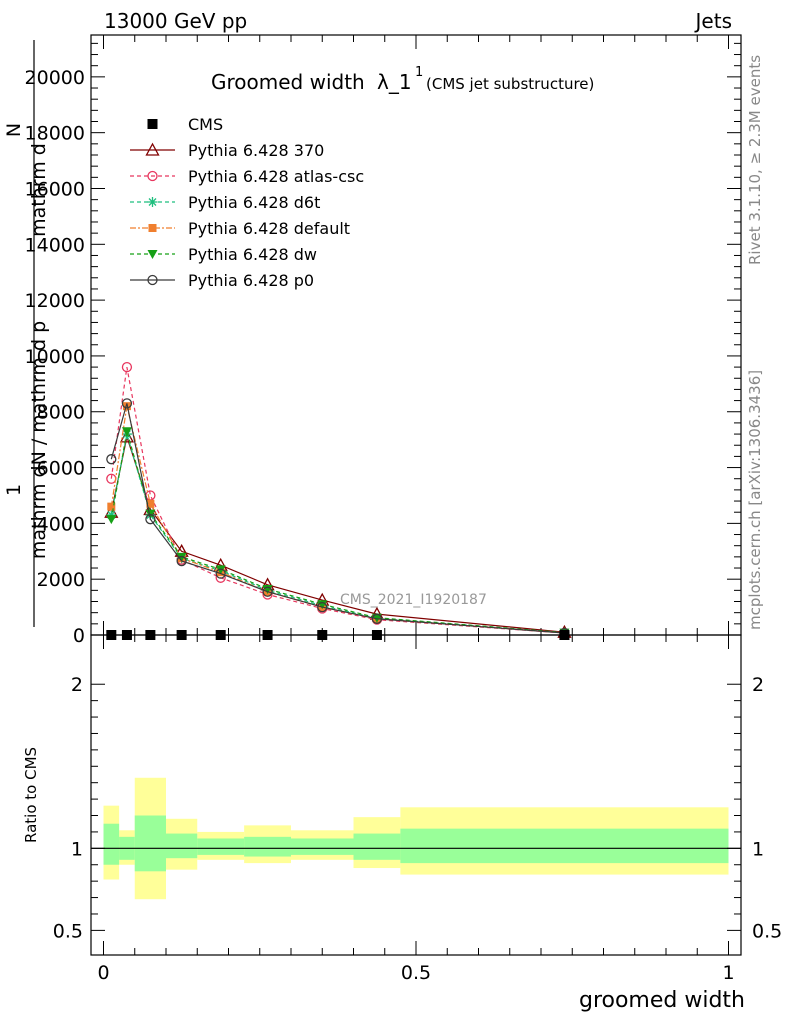  I want to click on y-tick-label: 14000, so click(55, 245).